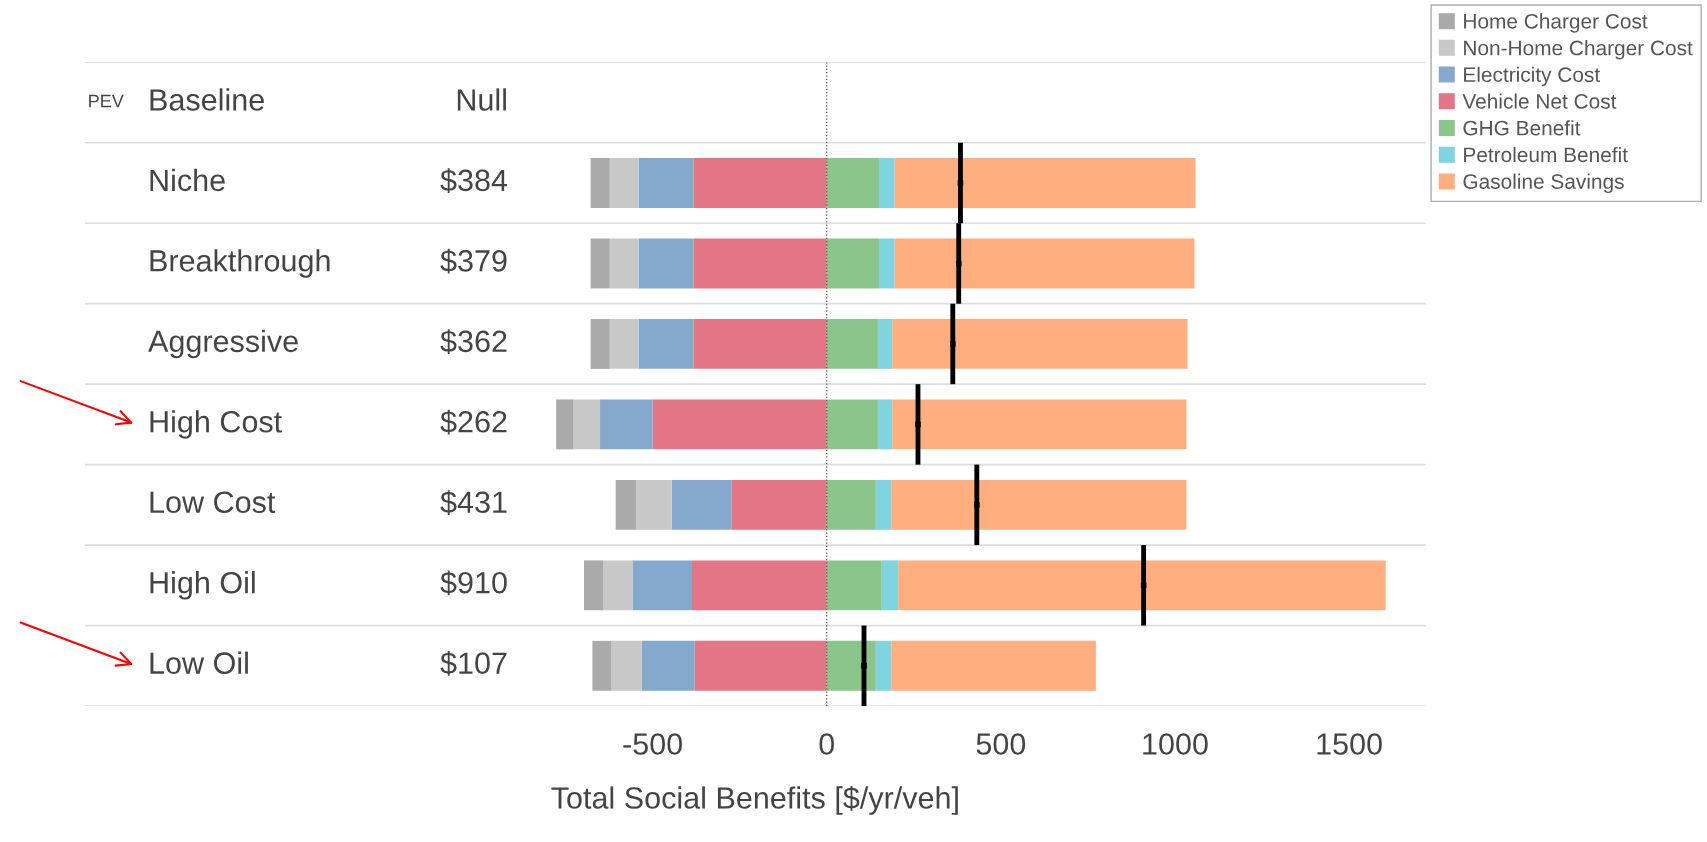 The height and width of the screenshot is (842, 1707). What do you see at coordinates (106, 101) in the screenshot?
I see `annotation: PEV` at bounding box center [106, 101].